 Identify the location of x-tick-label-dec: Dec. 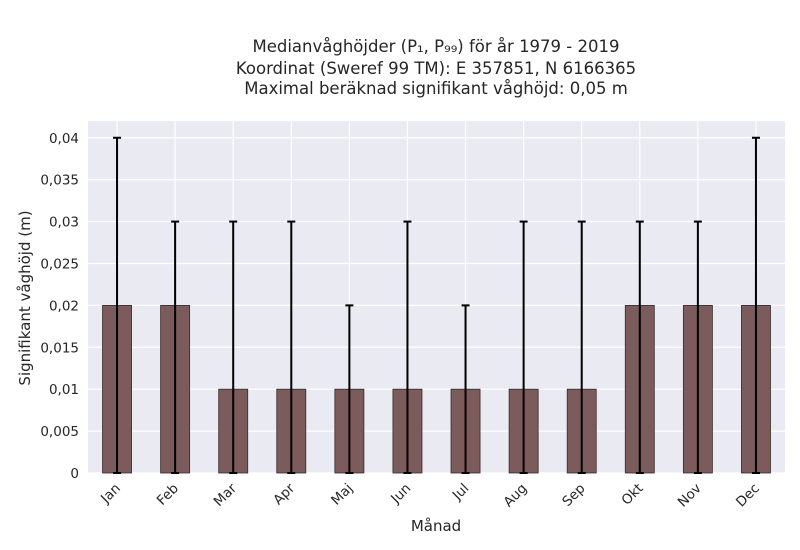
(748, 496).